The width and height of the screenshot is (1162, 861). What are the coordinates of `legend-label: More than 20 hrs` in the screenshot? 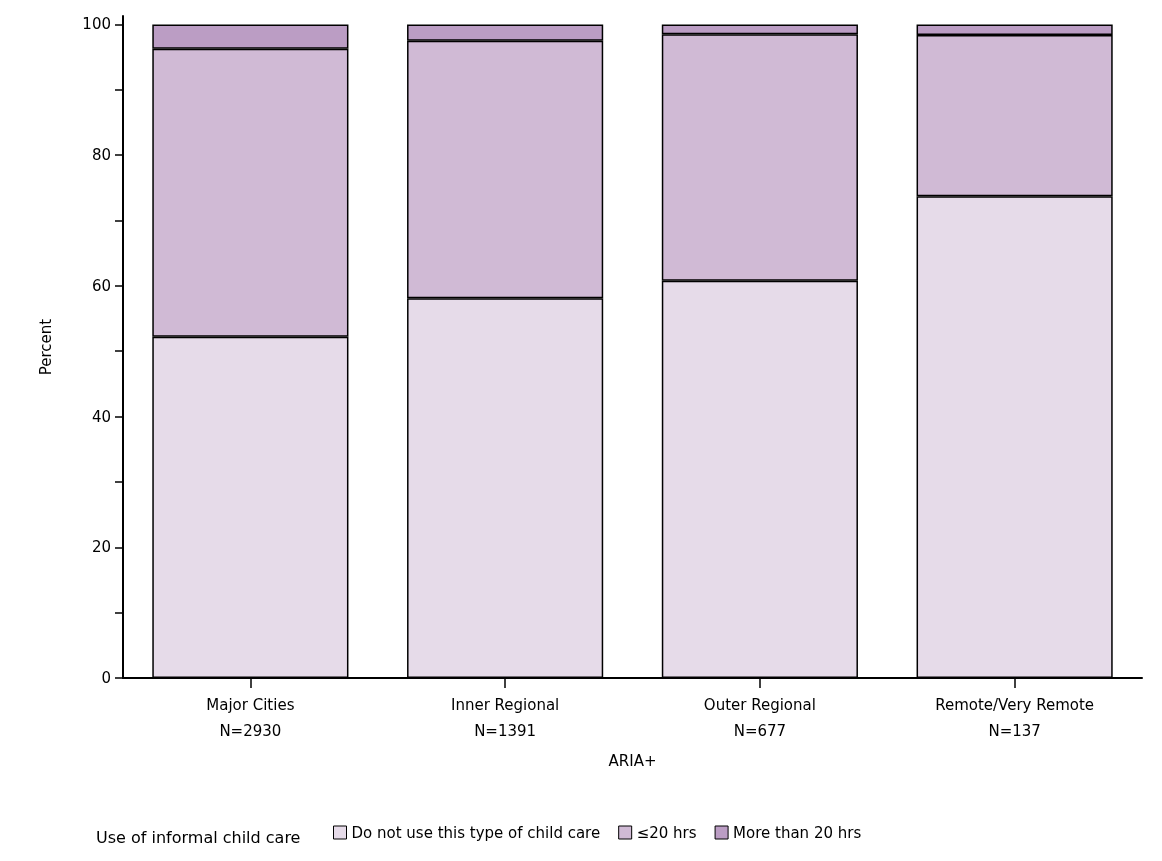 It's located at (797, 832).